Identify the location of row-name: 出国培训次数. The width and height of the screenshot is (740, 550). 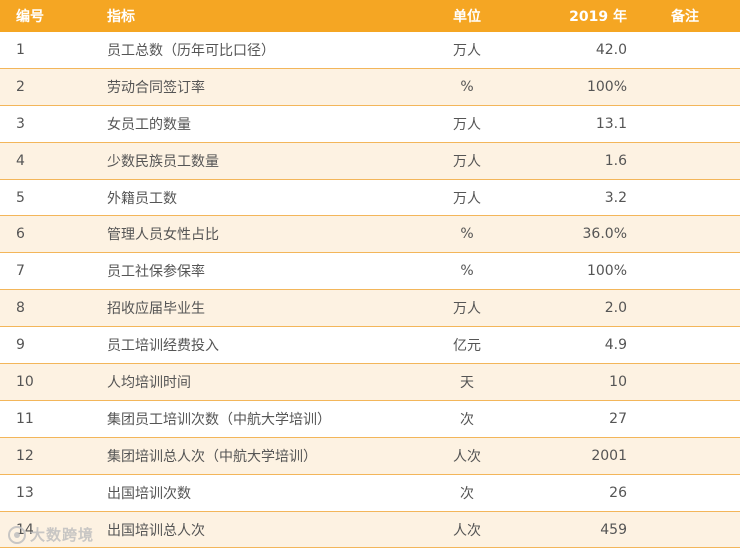
(149, 493).